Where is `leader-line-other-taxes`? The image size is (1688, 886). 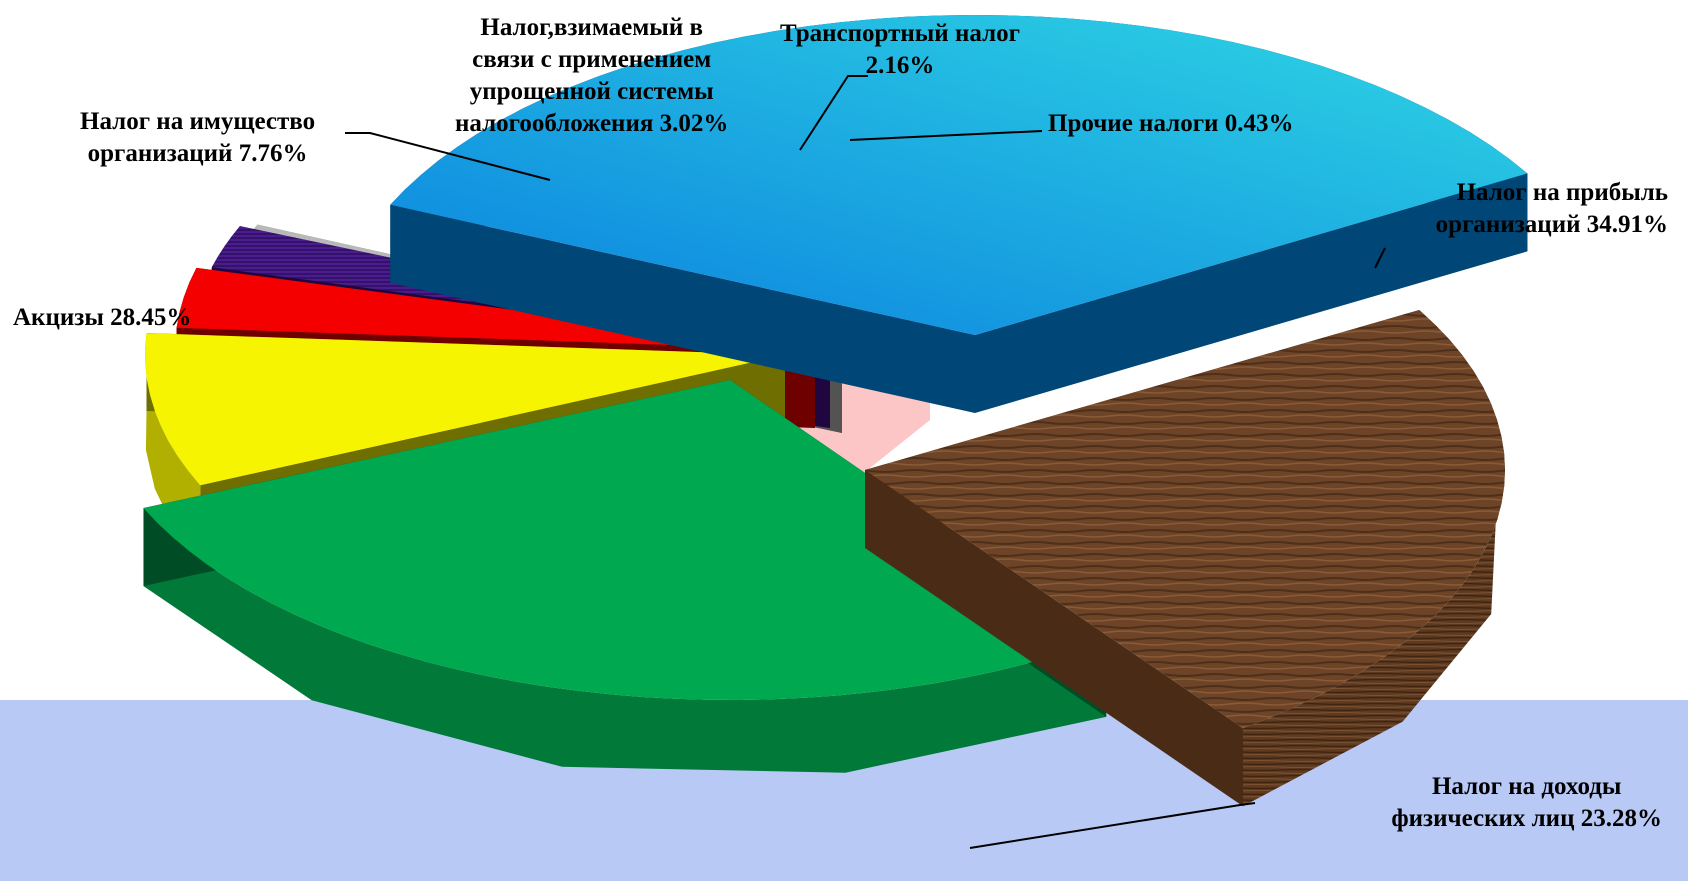 leader-line-other-taxes is located at coordinates (946, 135).